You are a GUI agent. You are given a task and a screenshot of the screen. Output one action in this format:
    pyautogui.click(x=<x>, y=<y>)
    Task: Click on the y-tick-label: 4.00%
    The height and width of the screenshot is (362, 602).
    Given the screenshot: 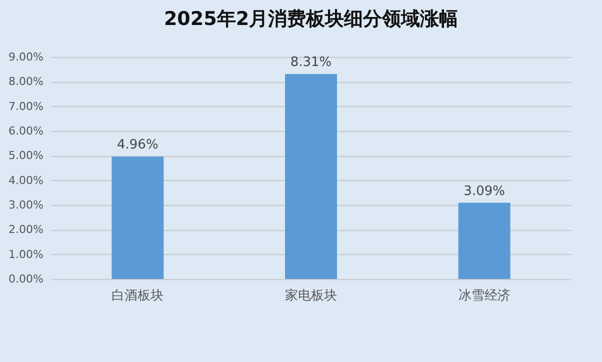 What is the action you would take?
    pyautogui.click(x=26, y=180)
    